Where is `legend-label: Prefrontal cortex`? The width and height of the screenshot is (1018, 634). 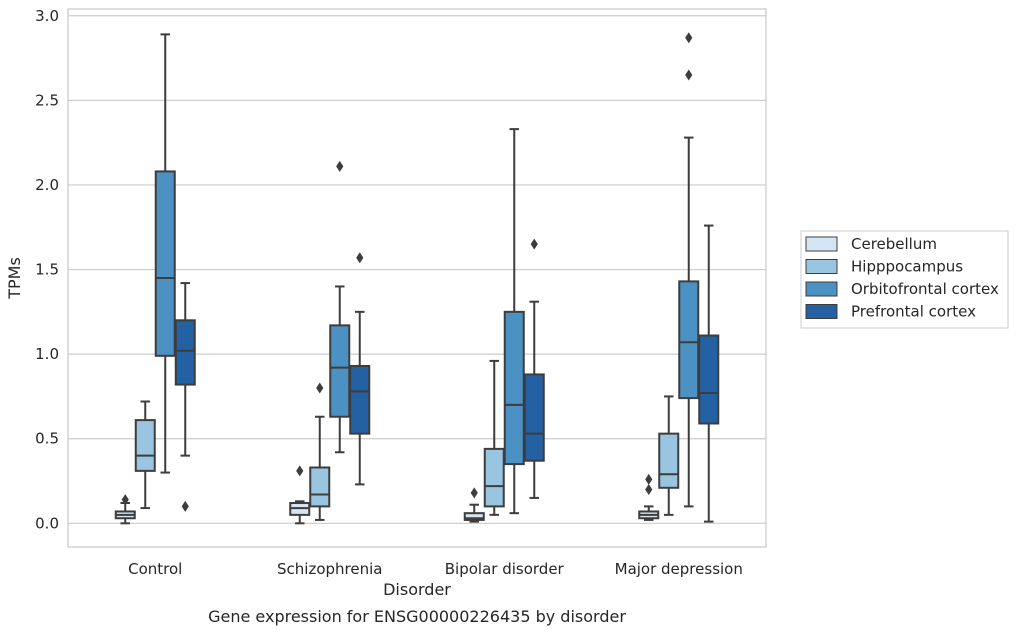 legend-label: Prefrontal cortex is located at coordinates (913, 312).